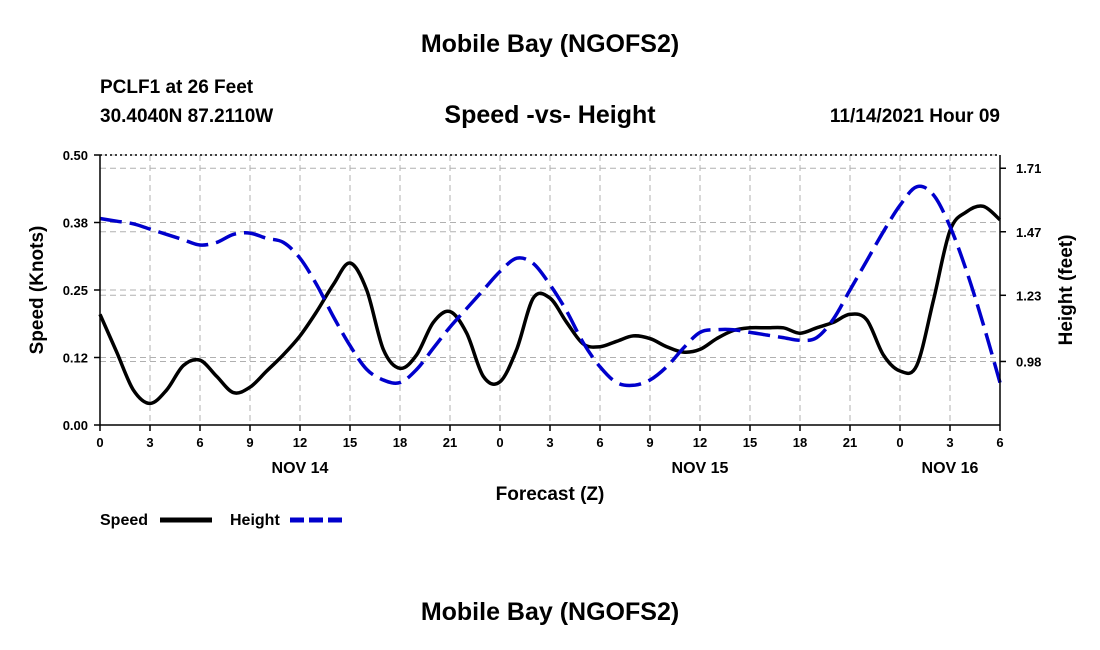  What do you see at coordinates (75, 425) in the screenshot?
I see `y-tick-label: 0.00` at bounding box center [75, 425].